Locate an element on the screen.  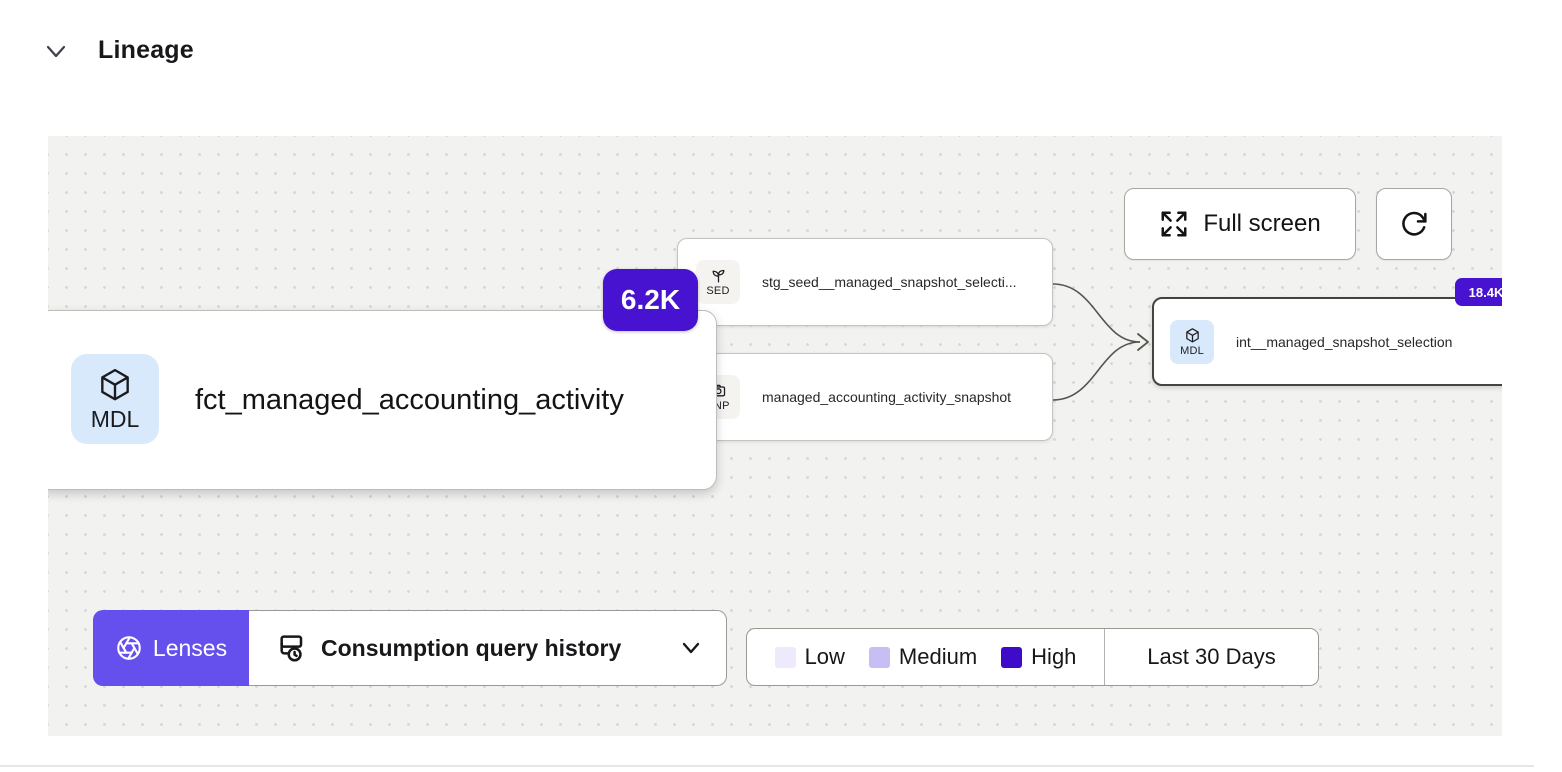
lenses-control: Lenses Consumption query history is located at coordinates (410, 648).